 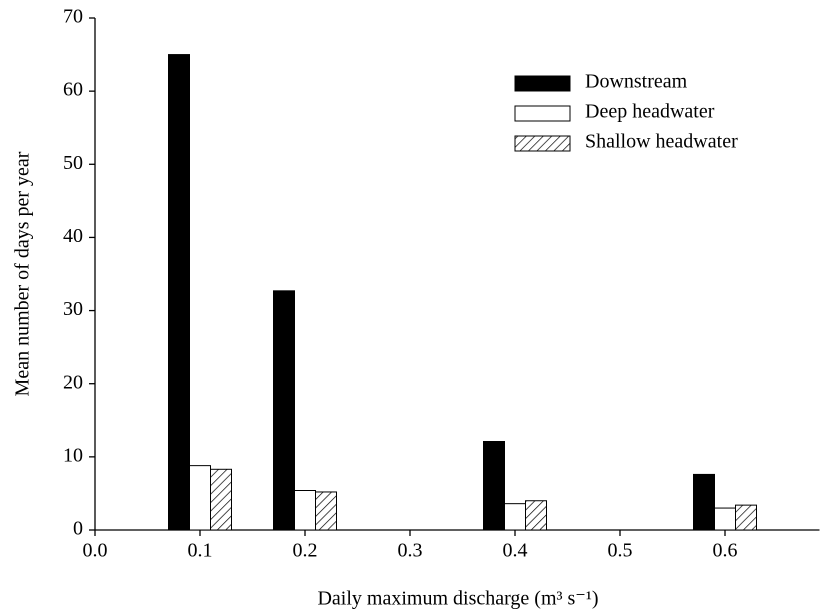 What do you see at coordinates (725, 551) in the screenshot?
I see `x-tick-label: 0.6` at bounding box center [725, 551].